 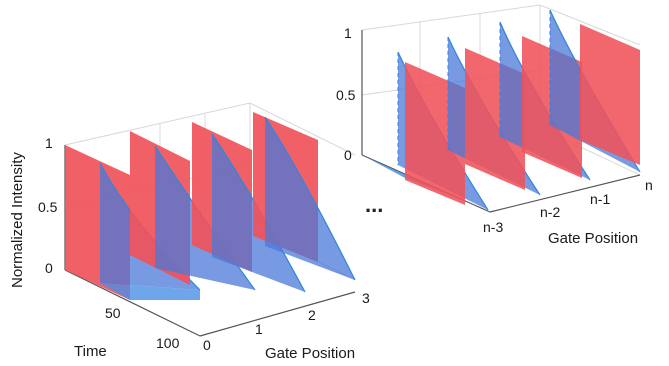 I want to click on left-y-tick: 0, so click(x=49, y=268).